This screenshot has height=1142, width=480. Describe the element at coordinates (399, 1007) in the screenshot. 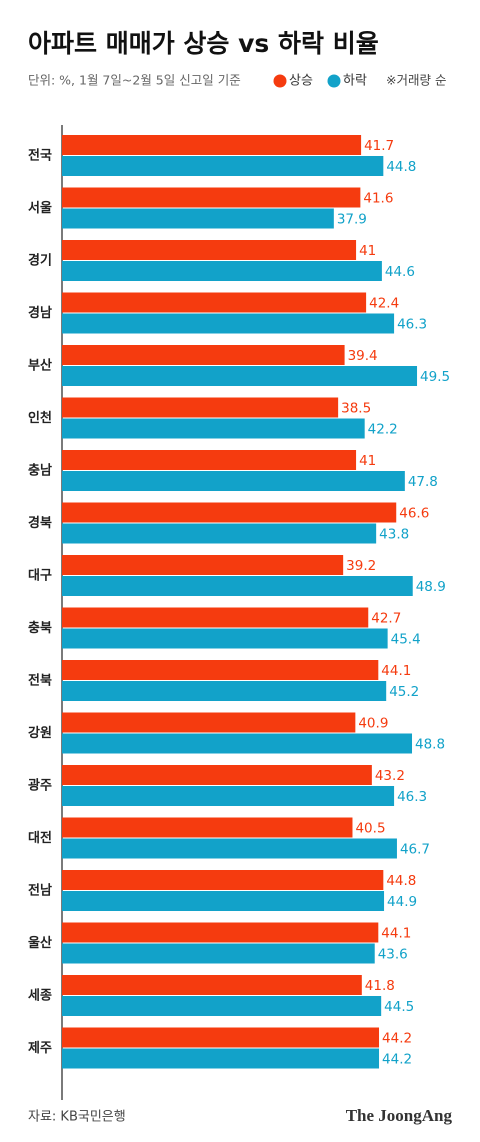

I see `value-label: 44.5` at that location.